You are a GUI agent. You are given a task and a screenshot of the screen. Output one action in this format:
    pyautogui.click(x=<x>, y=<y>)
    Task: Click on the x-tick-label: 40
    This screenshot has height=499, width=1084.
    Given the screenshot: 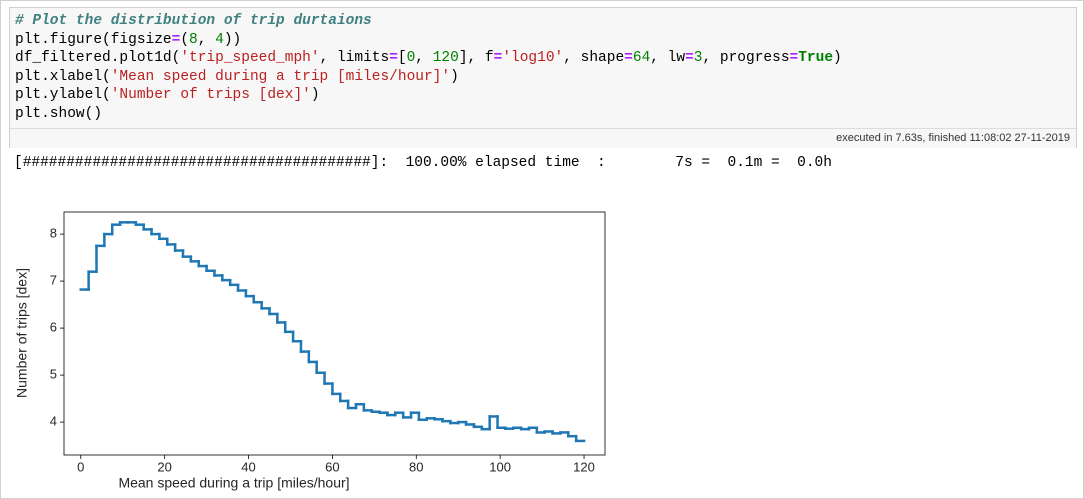 What is the action you would take?
    pyautogui.click(x=248, y=466)
    